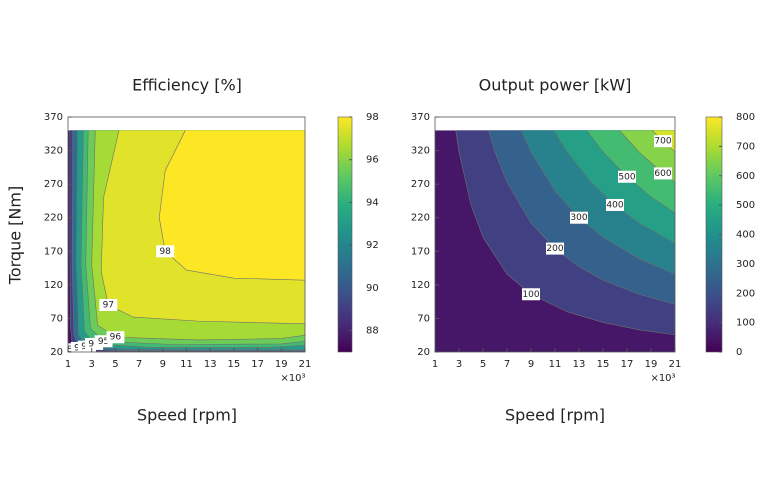 This screenshot has height=499, width=768. I want to click on contour-label: 300, so click(578, 218).